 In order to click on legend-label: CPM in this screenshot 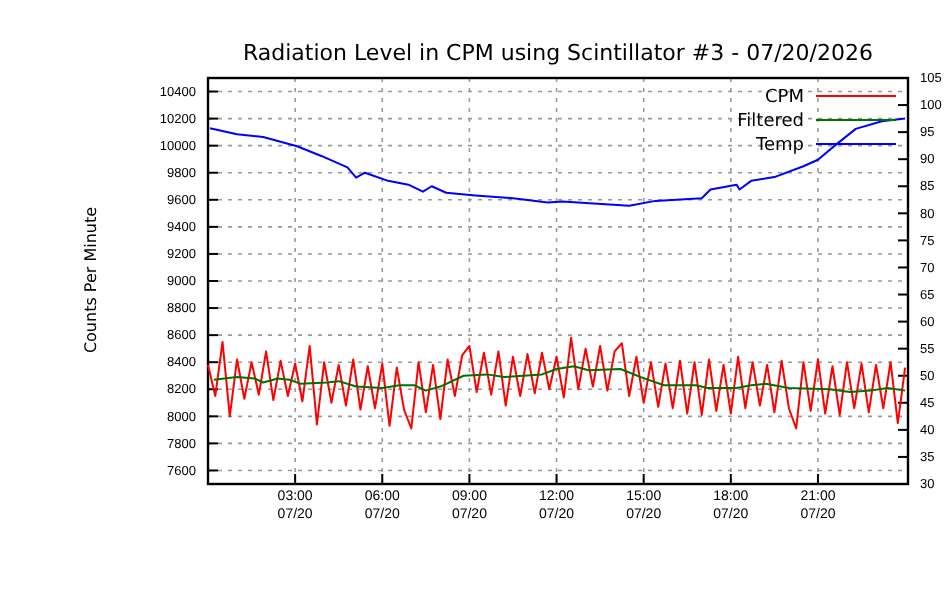, I will do `click(784, 98)`.